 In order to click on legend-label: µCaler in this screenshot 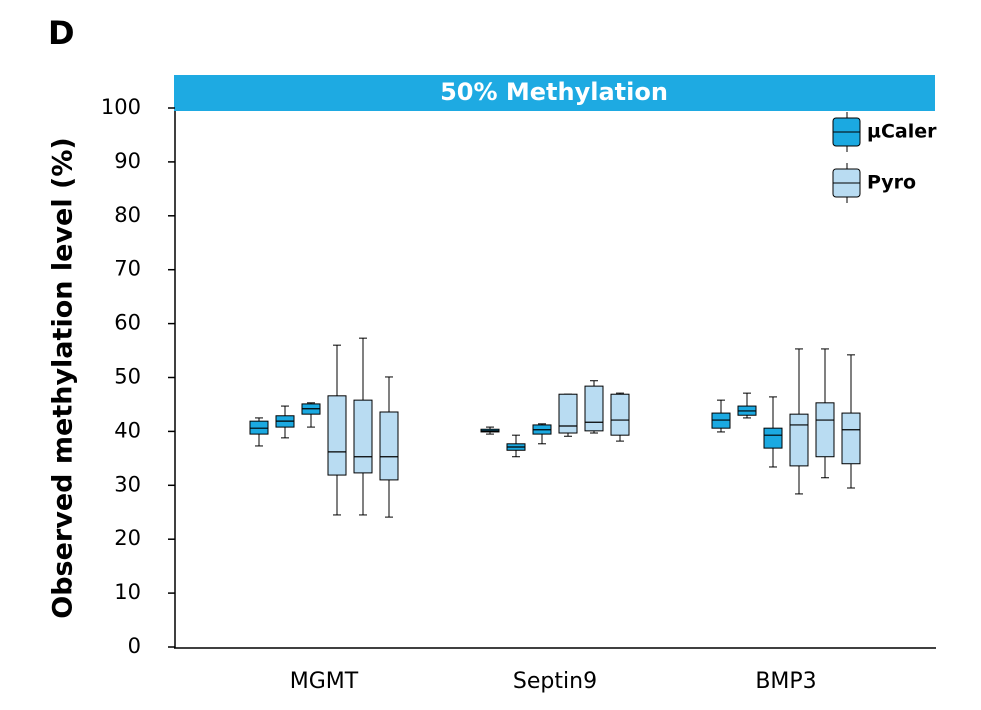, I will do `click(902, 132)`.